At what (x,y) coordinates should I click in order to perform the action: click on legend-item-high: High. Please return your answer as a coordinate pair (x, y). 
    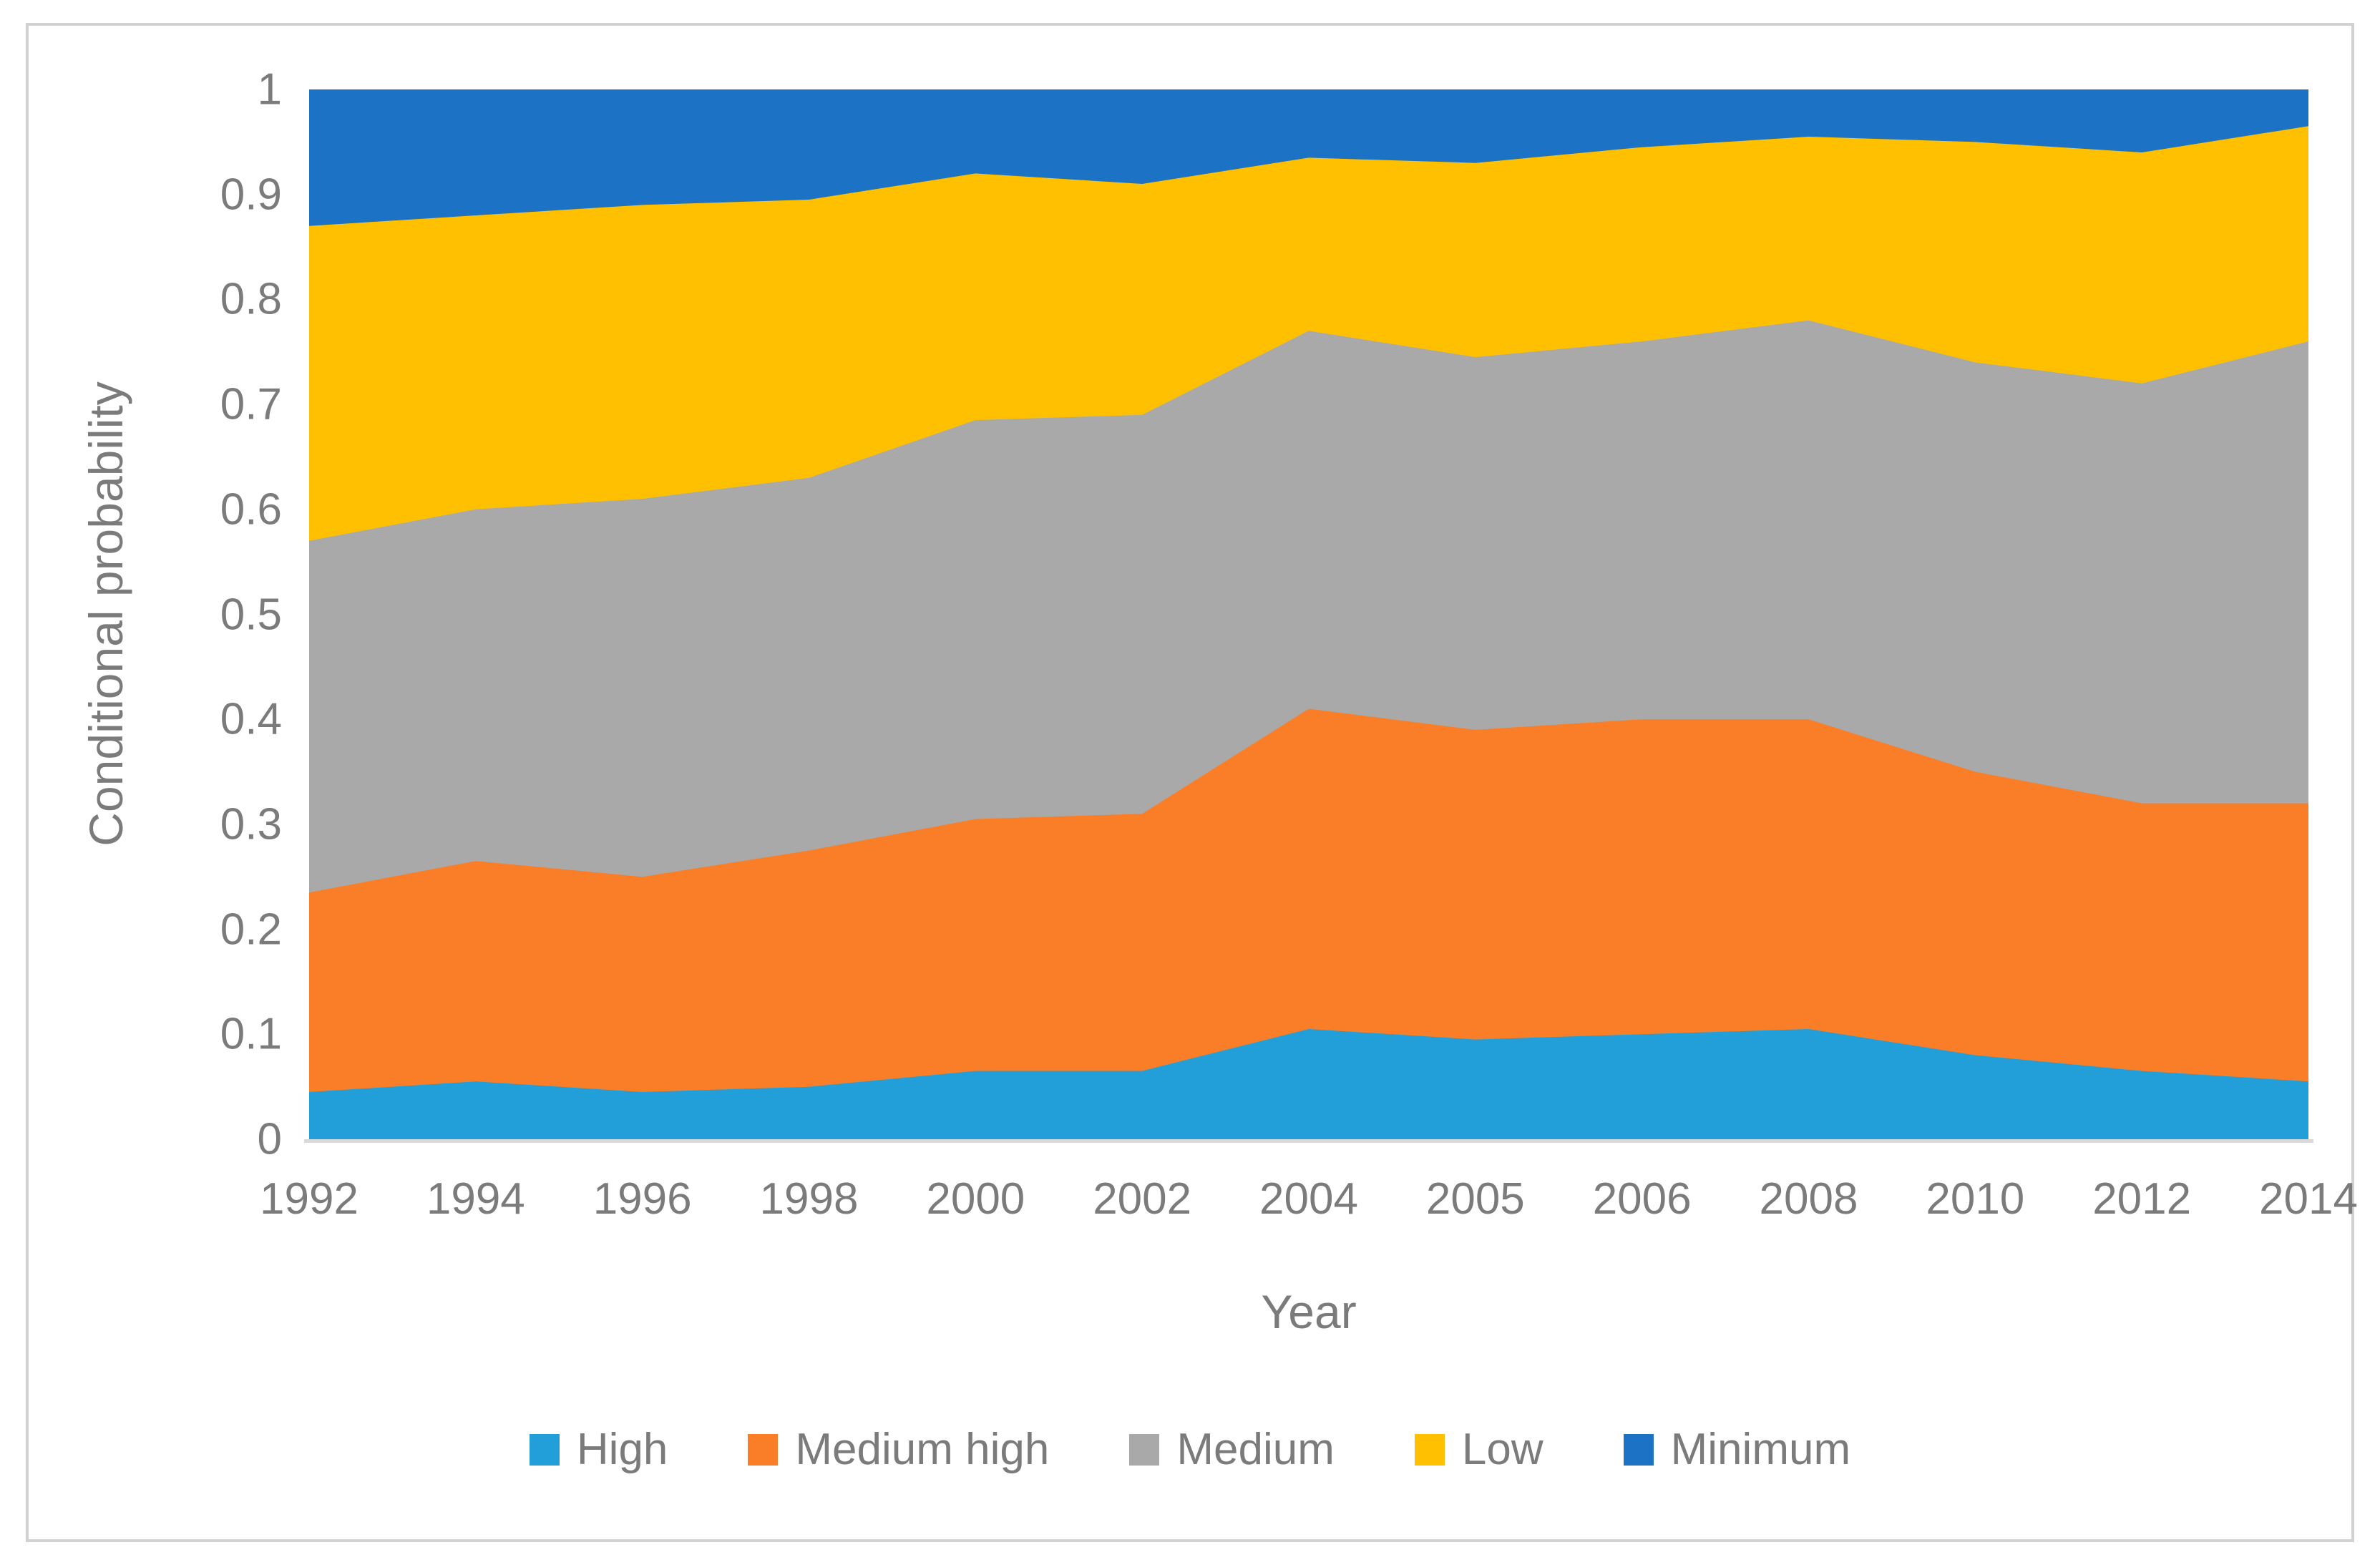
    Looking at the image, I should click on (598, 1449).